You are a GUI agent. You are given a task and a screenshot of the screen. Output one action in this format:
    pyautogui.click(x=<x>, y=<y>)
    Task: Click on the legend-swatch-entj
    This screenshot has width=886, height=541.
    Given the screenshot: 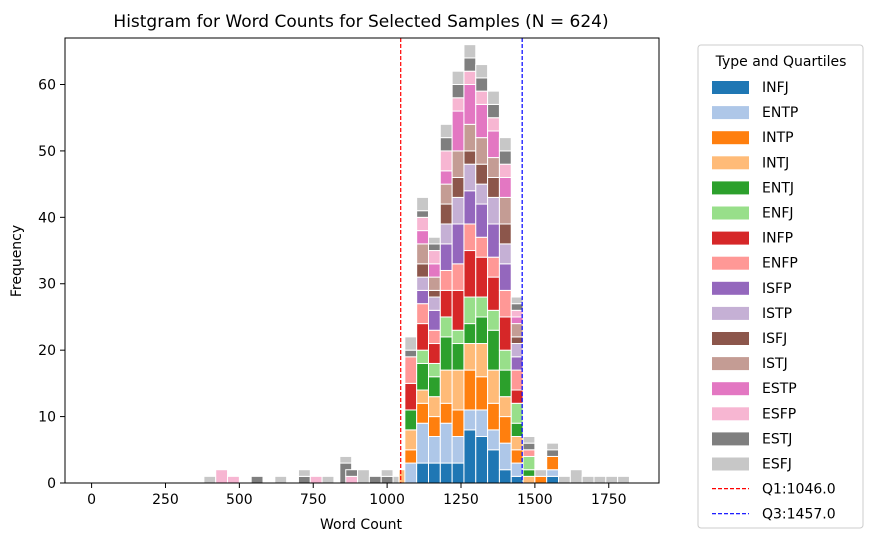 What is the action you would take?
    pyautogui.click(x=730, y=188)
    